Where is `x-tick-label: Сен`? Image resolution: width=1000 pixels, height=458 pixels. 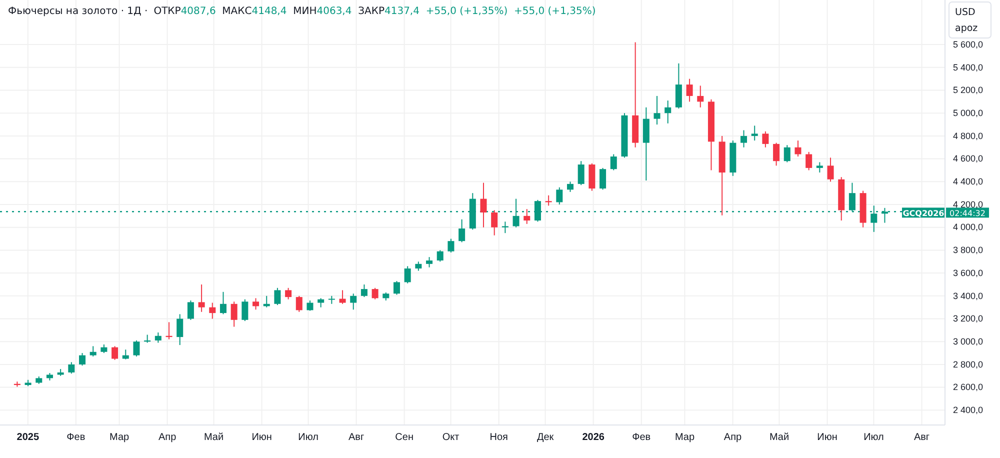 x-tick-label: Сен is located at coordinates (404, 438).